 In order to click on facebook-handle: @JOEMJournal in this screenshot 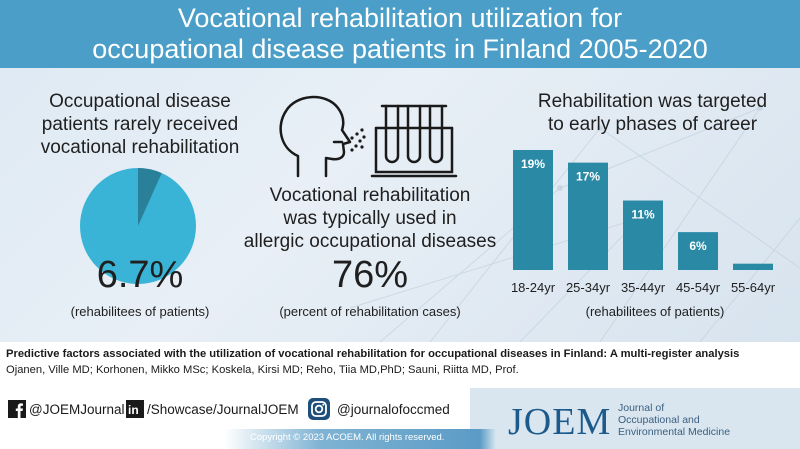, I will do `click(77, 409)`.